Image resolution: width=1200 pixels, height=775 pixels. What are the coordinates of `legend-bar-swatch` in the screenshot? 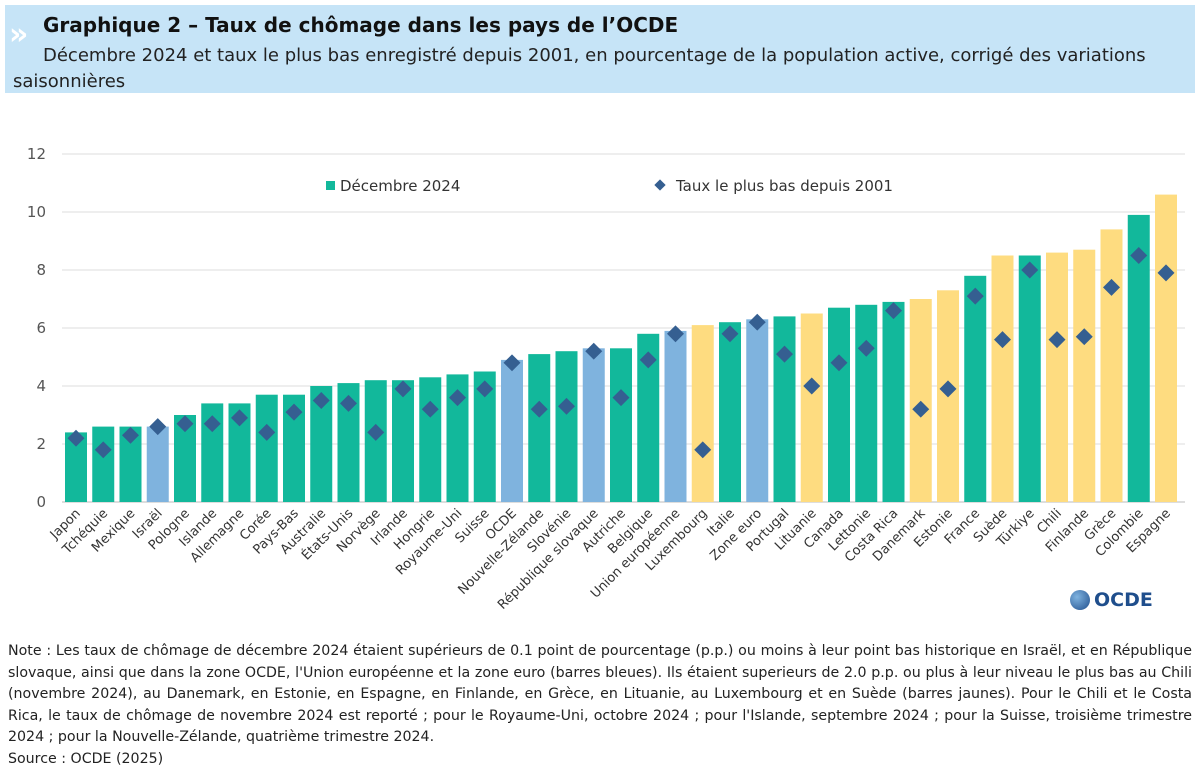 It's located at (330, 185).